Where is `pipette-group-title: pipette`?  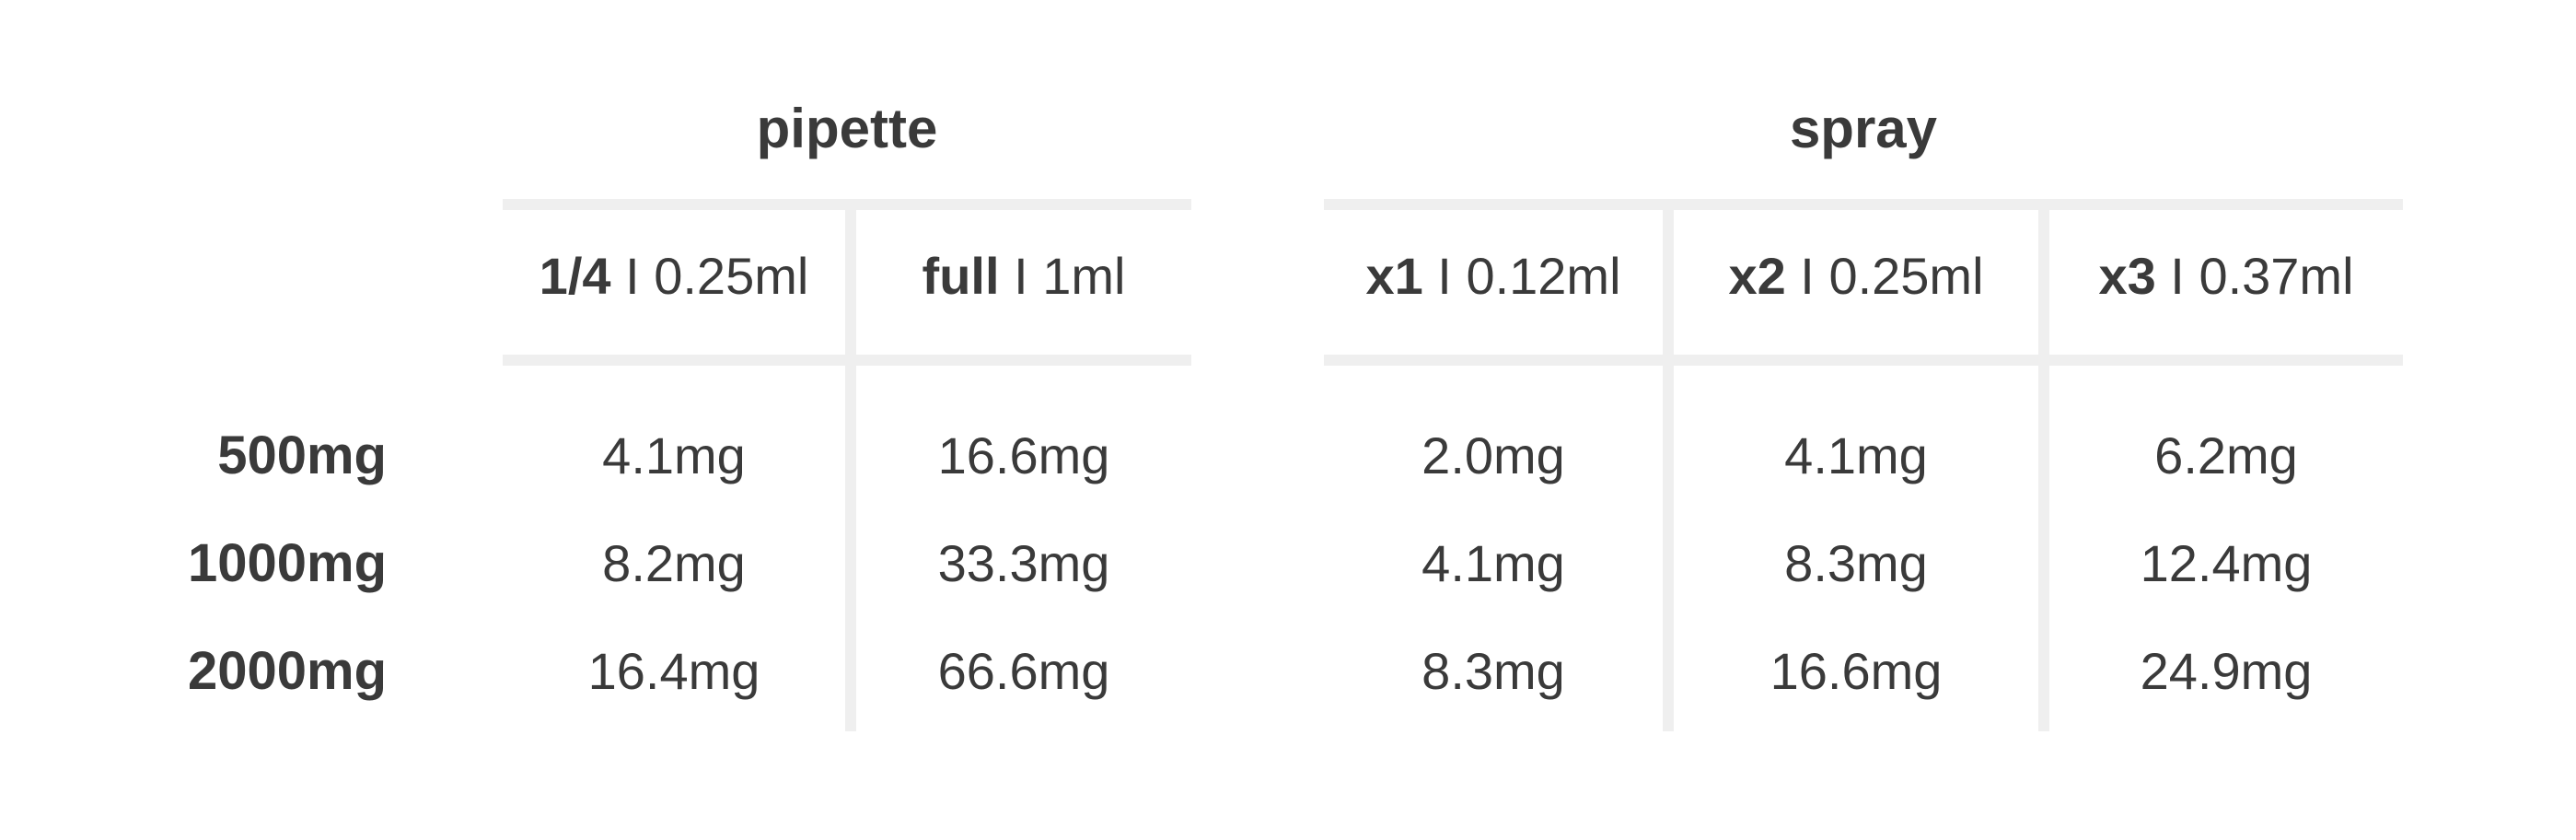
pipette-group-title: pipette is located at coordinates (847, 128).